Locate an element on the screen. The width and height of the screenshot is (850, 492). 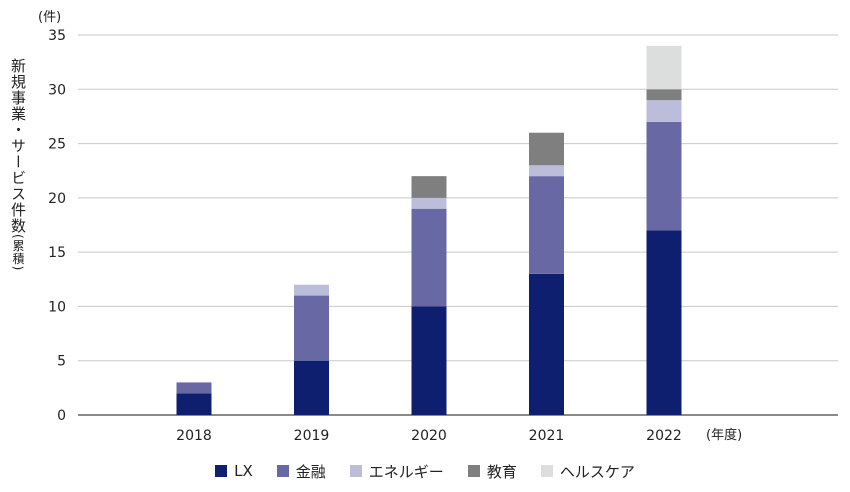
x-tick-label: 2018 is located at coordinates (194, 436).